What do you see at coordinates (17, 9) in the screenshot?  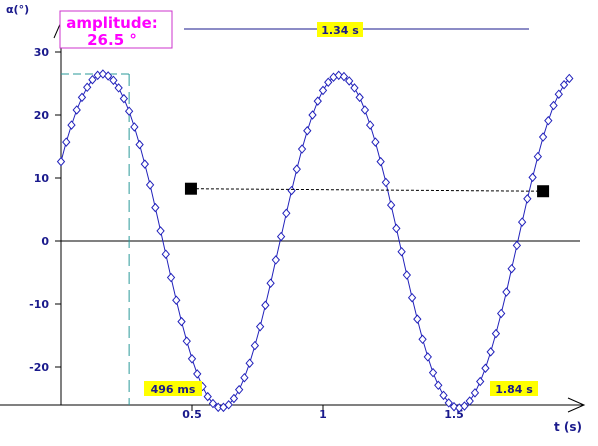 I see `y-axis-label: α(°)` at bounding box center [17, 9].